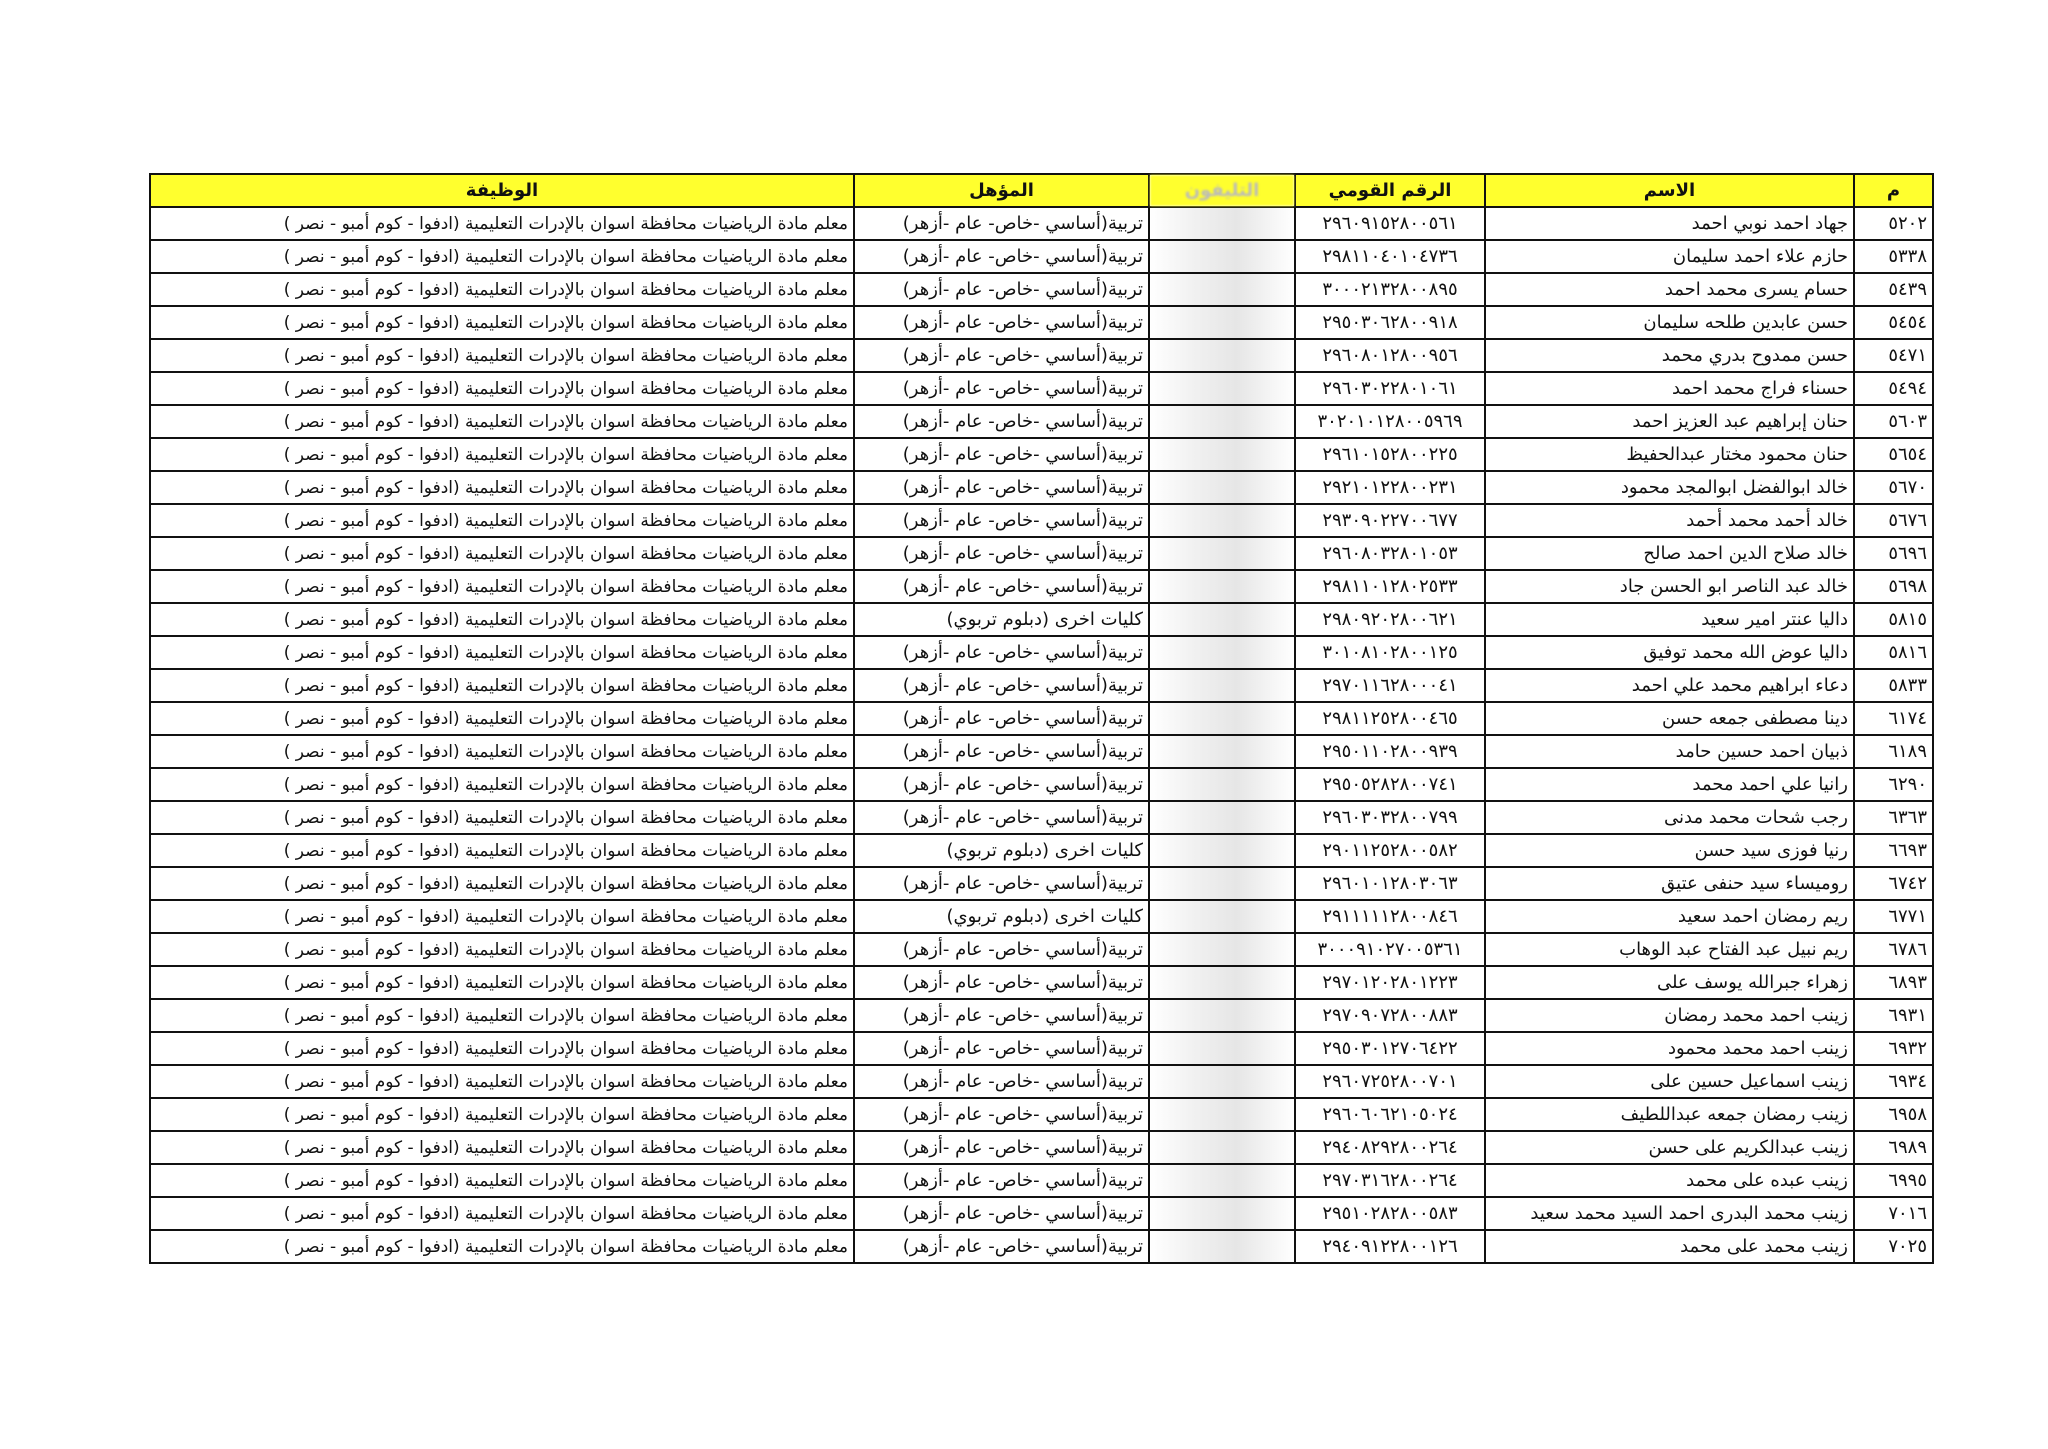  Describe the element at coordinates (1893, 1114) in the screenshot. I see `index-cell: ٦٩٥٨` at that location.